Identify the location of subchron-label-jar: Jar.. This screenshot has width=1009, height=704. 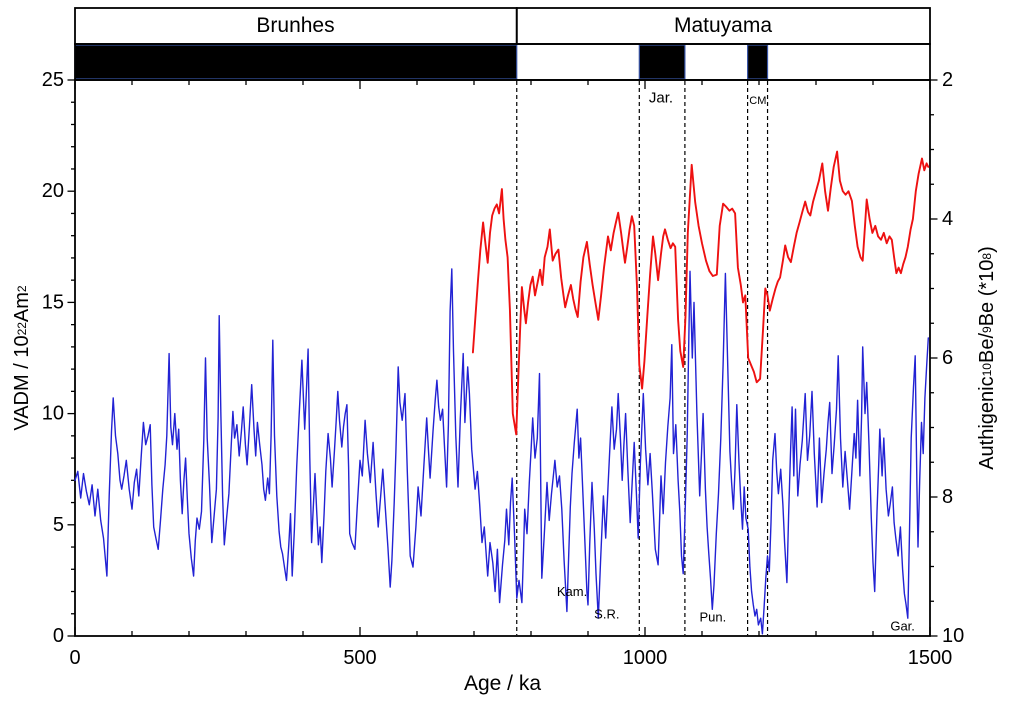
(661, 98).